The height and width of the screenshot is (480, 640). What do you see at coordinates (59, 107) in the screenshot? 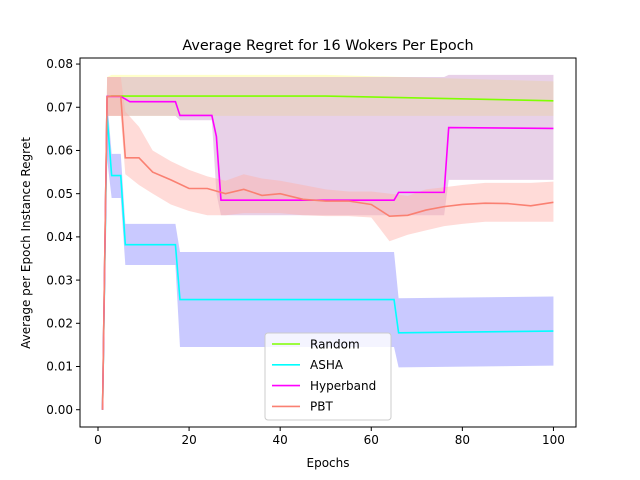
I see `y-tick-label: 0.07` at bounding box center [59, 107].